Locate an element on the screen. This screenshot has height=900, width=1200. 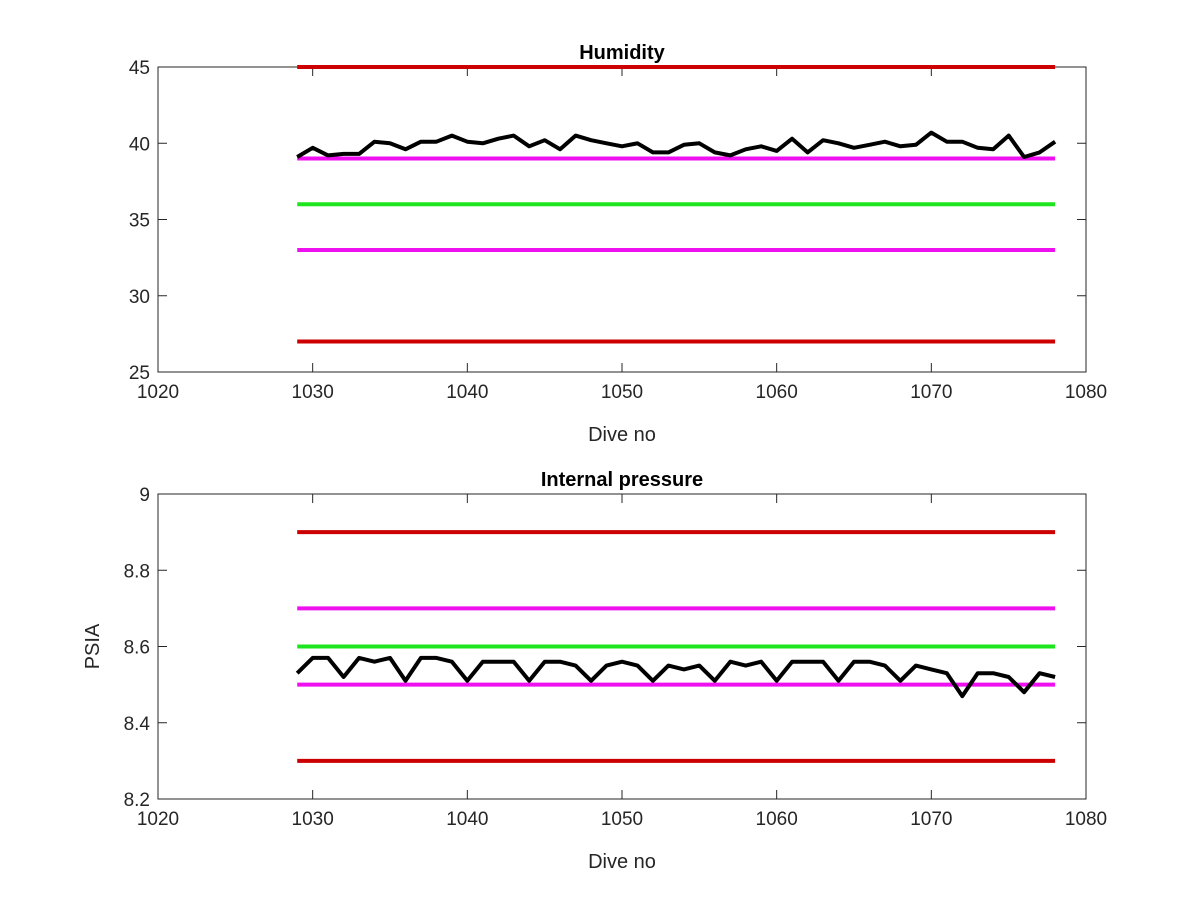
y-tick-label: 9 is located at coordinates (144, 495).